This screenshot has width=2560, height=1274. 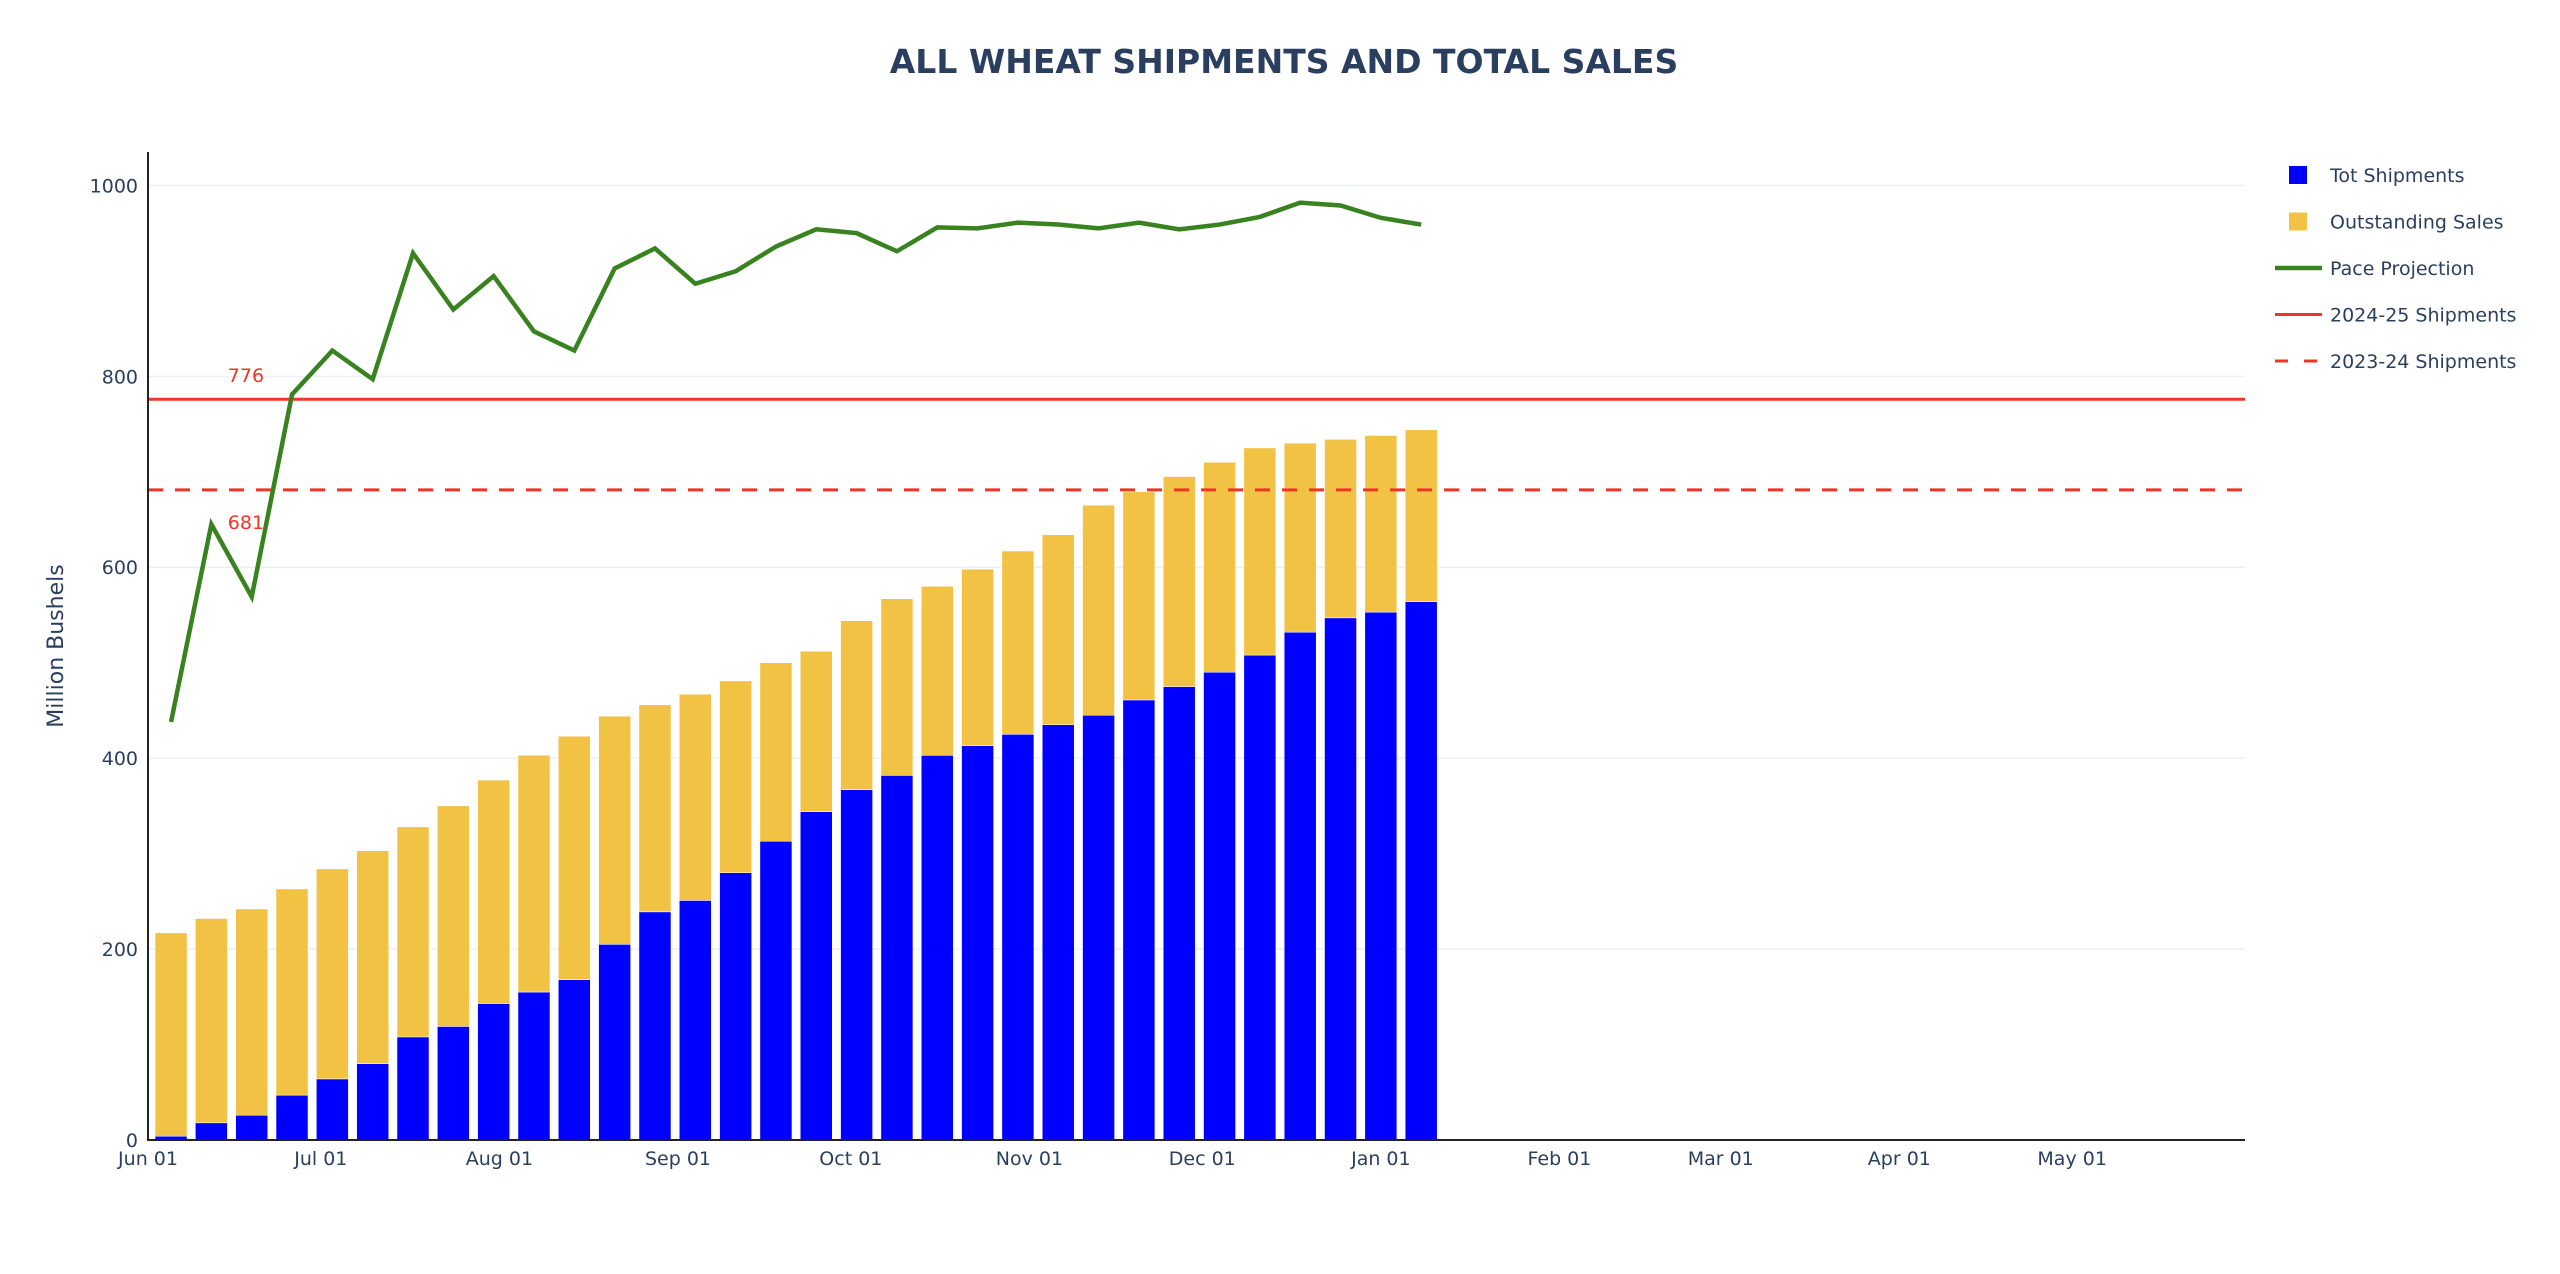 What do you see at coordinates (1380, 1159) in the screenshot?
I see `x-tick-label: Jan 01` at bounding box center [1380, 1159].